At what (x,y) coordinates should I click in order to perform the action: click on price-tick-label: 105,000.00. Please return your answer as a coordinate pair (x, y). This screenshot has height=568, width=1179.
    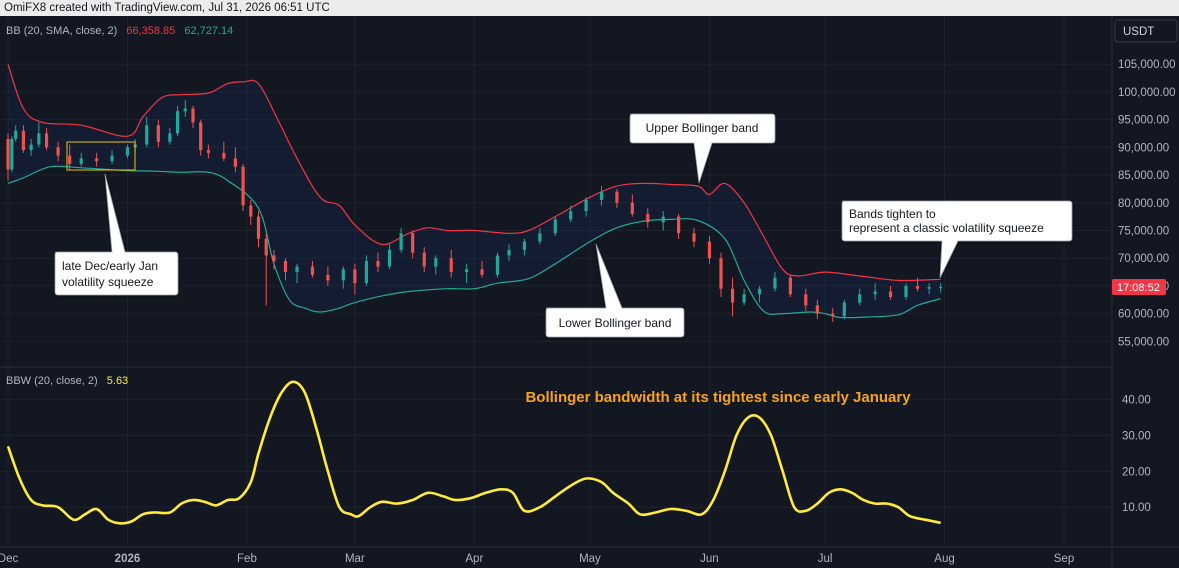
    Looking at the image, I should click on (1147, 65).